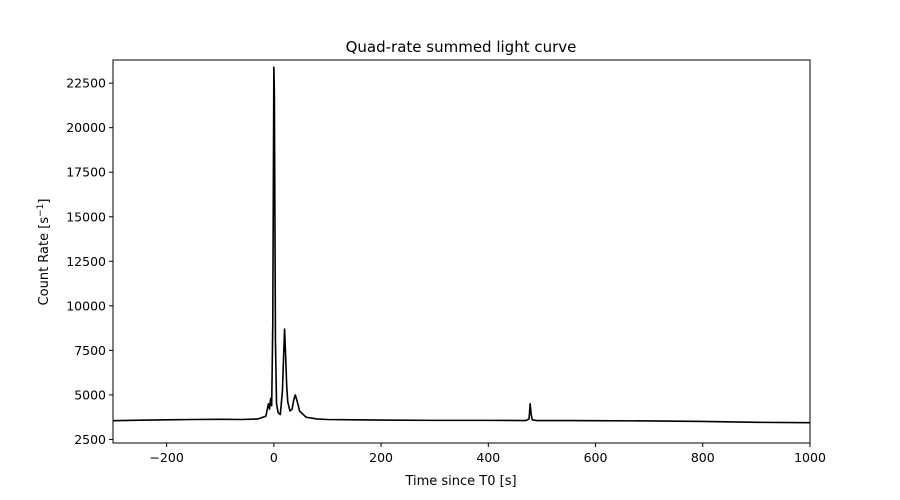  Describe the element at coordinates (90, 394) in the screenshot. I see `y-tick-label: 5000` at that location.